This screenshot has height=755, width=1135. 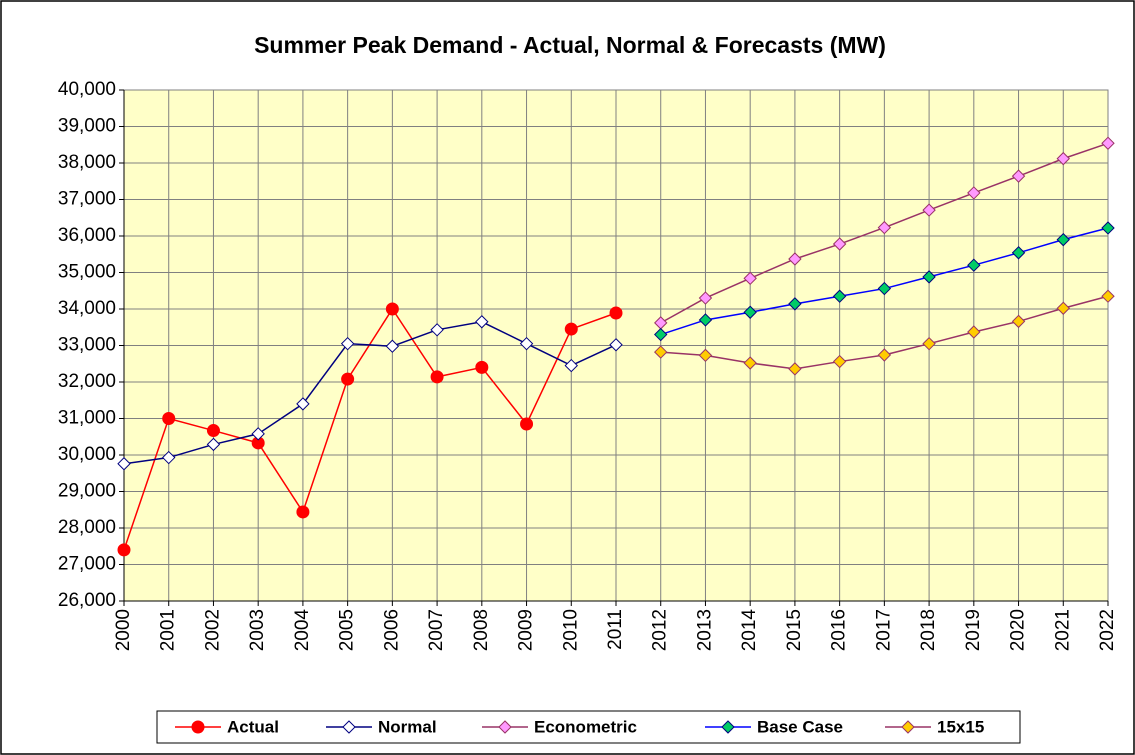 I want to click on legend-label: Base Case, so click(x=800, y=726).